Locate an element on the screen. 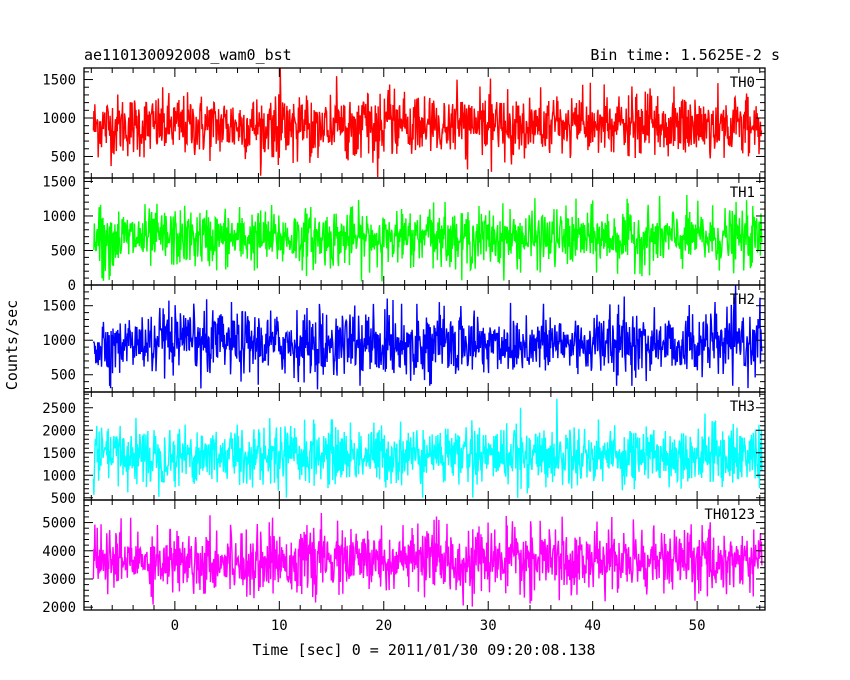 This screenshot has width=850, height=680. x-tick-label: 20 is located at coordinates (383, 626).